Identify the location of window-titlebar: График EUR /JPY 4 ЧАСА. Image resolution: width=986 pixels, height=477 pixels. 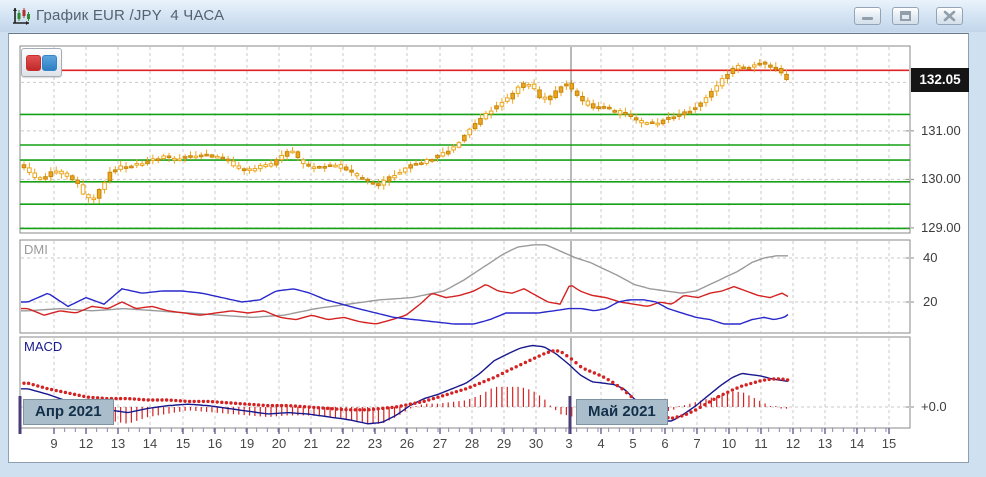
(493, 16).